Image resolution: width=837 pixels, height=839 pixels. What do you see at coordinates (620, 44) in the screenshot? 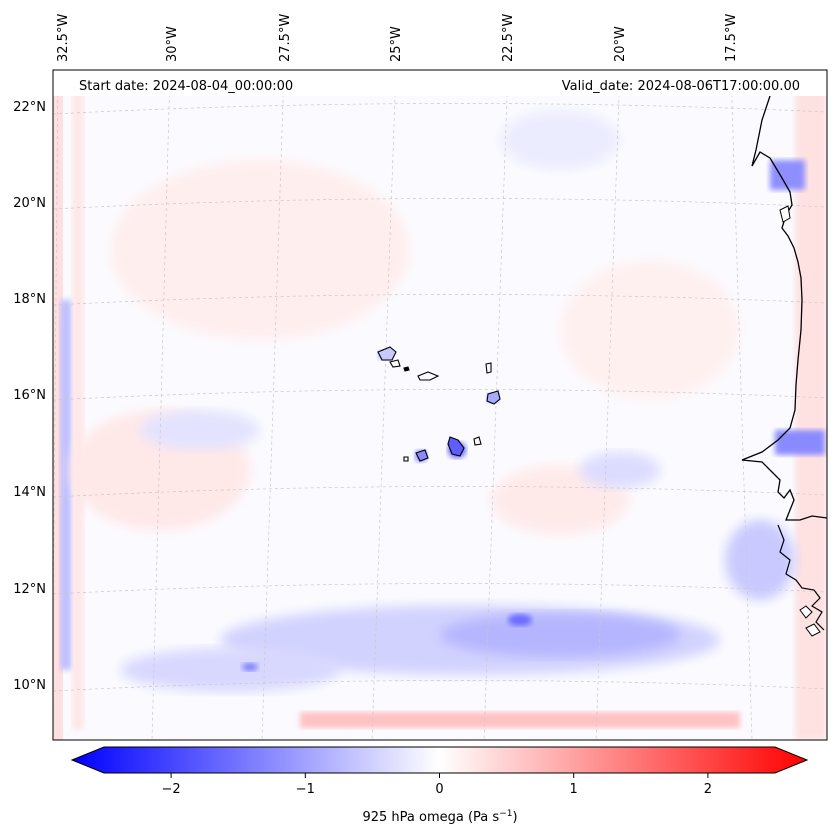
I see `lon-label-20w: 20°W` at bounding box center [620, 44].